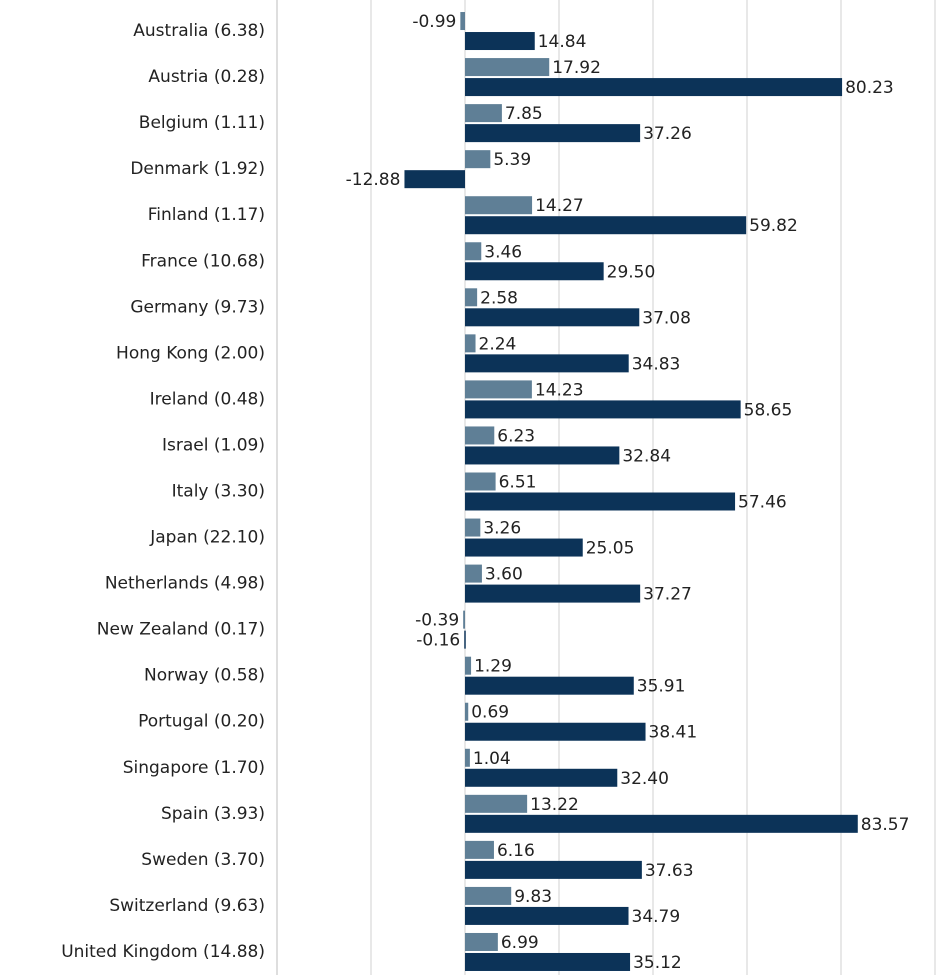 The height and width of the screenshot is (975, 944). What do you see at coordinates (516, 436) in the screenshot?
I see `data-label: 6.23` at bounding box center [516, 436].